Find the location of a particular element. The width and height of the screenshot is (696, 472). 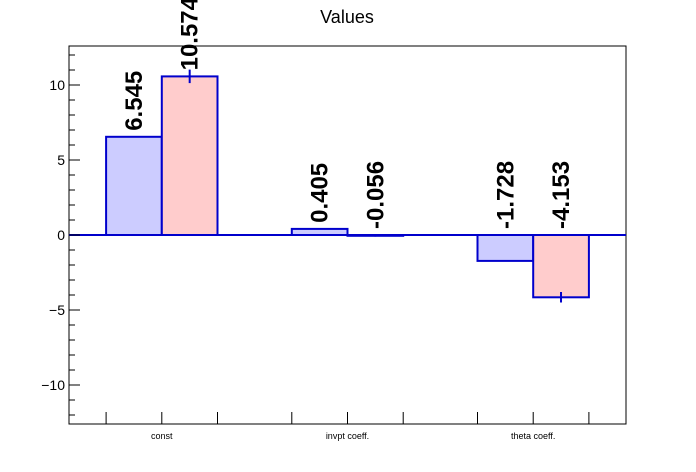

y-axis: −10 −5 0 5 10 is located at coordinates (60, 235).